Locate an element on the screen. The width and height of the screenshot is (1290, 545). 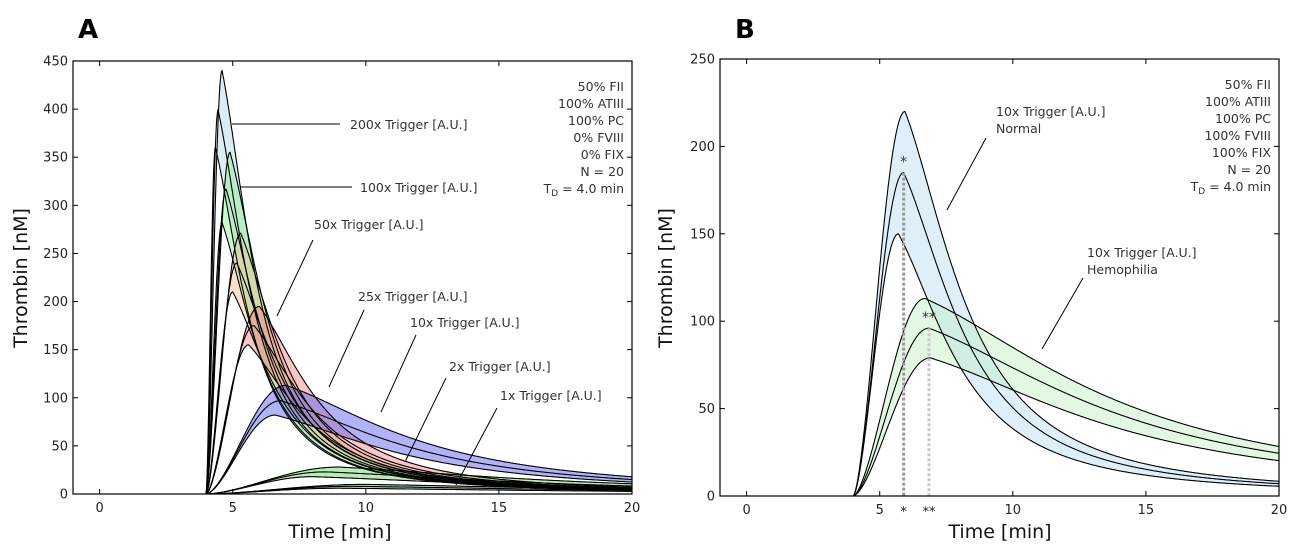
panel-b-letter: B is located at coordinates (745, 30).